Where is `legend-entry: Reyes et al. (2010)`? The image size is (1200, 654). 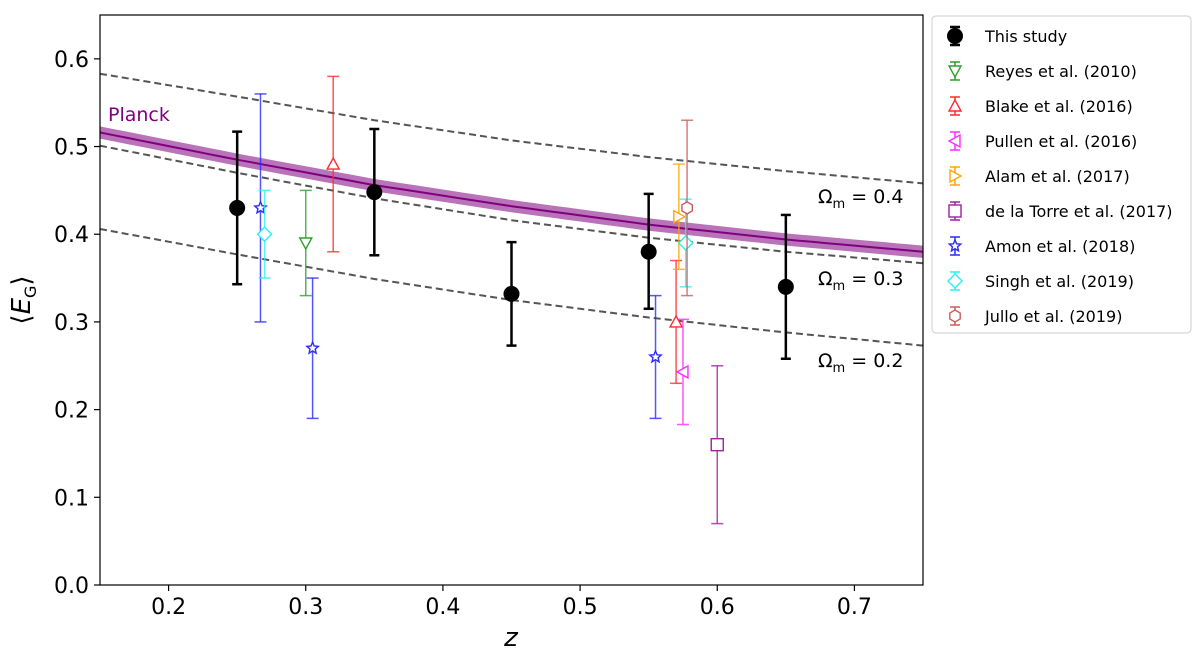 legend-entry: Reyes et al. (2010) is located at coordinates (1042, 71).